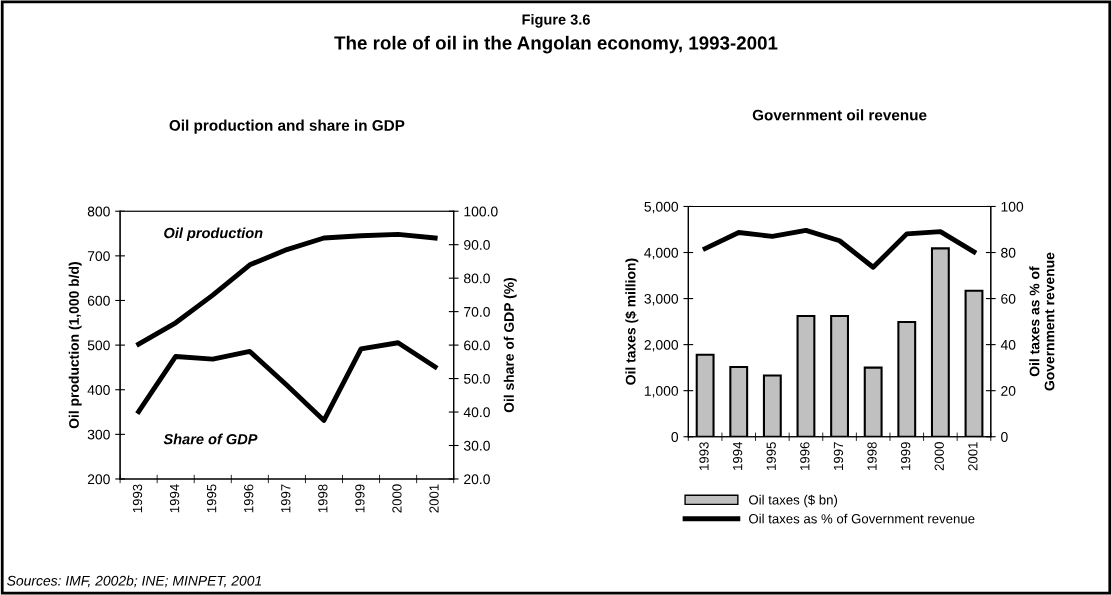  What do you see at coordinates (98, 345) in the screenshot?
I see `y-tick-label: 500` at bounding box center [98, 345].